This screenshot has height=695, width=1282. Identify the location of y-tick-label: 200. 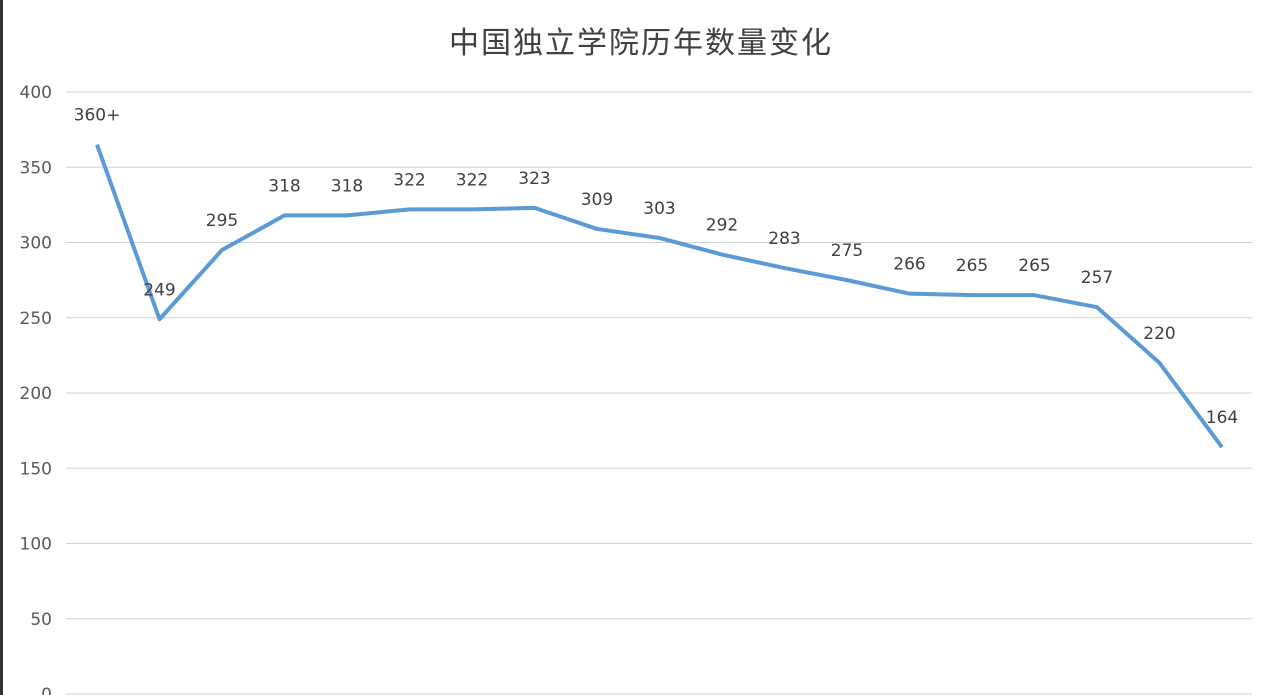
(36, 394).